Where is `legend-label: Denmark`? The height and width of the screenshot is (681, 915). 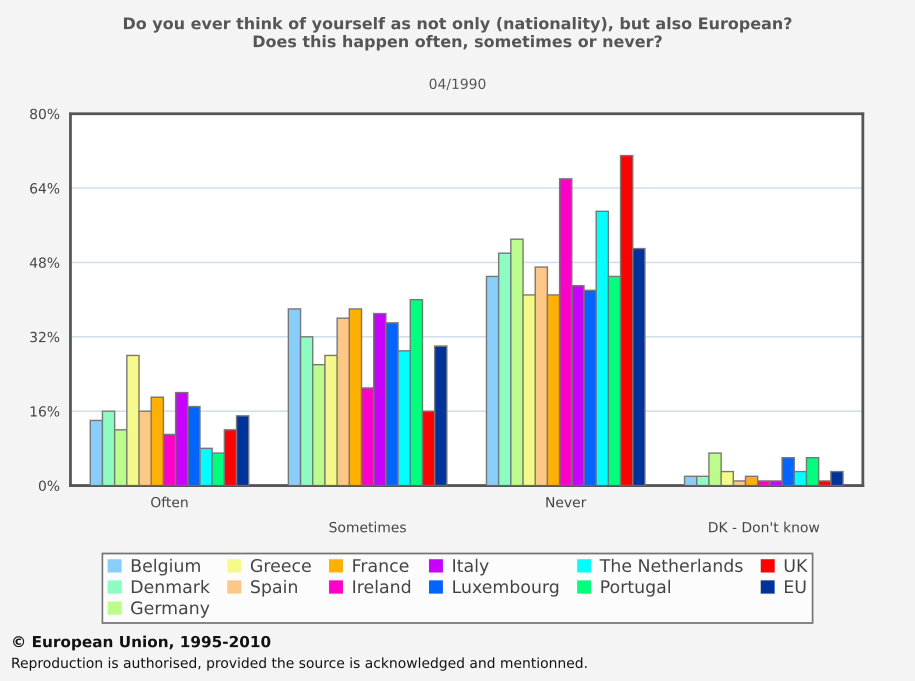
legend-label: Denmark is located at coordinates (171, 587).